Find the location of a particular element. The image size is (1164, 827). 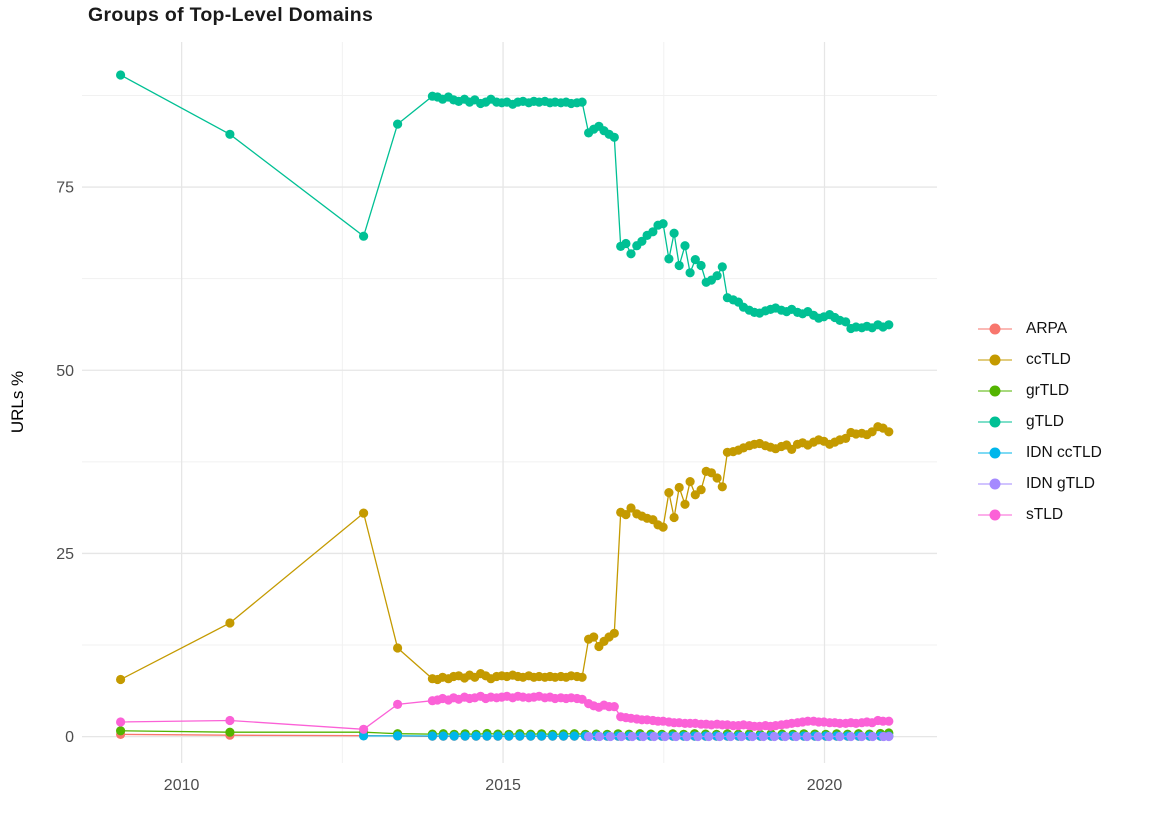

legend: ARPA ccTLD grTLD gTLD IDN ccTLD IDN gTLD sTLD is located at coordinates (1039, 422).